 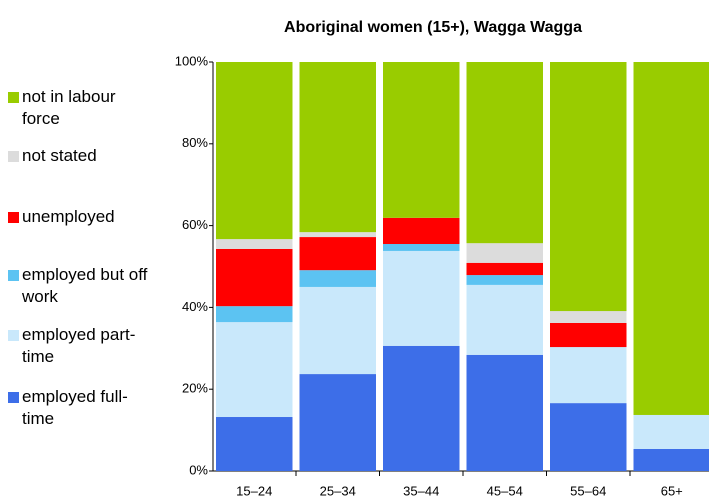 I want to click on x-tick-label: 45–54, so click(x=505, y=490).